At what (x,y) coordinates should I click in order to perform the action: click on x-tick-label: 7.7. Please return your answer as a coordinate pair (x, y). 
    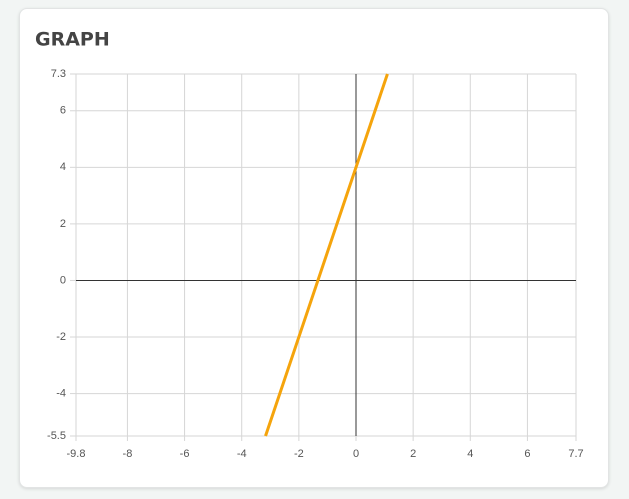
    Looking at the image, I should click on (575, 454).